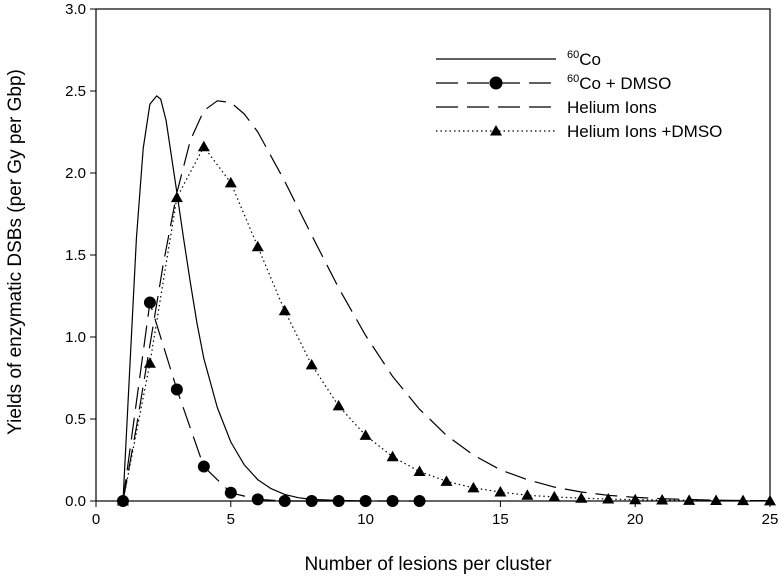 This screenshot has width=780, height=583. I want to click on series-line, so click(271, 402).